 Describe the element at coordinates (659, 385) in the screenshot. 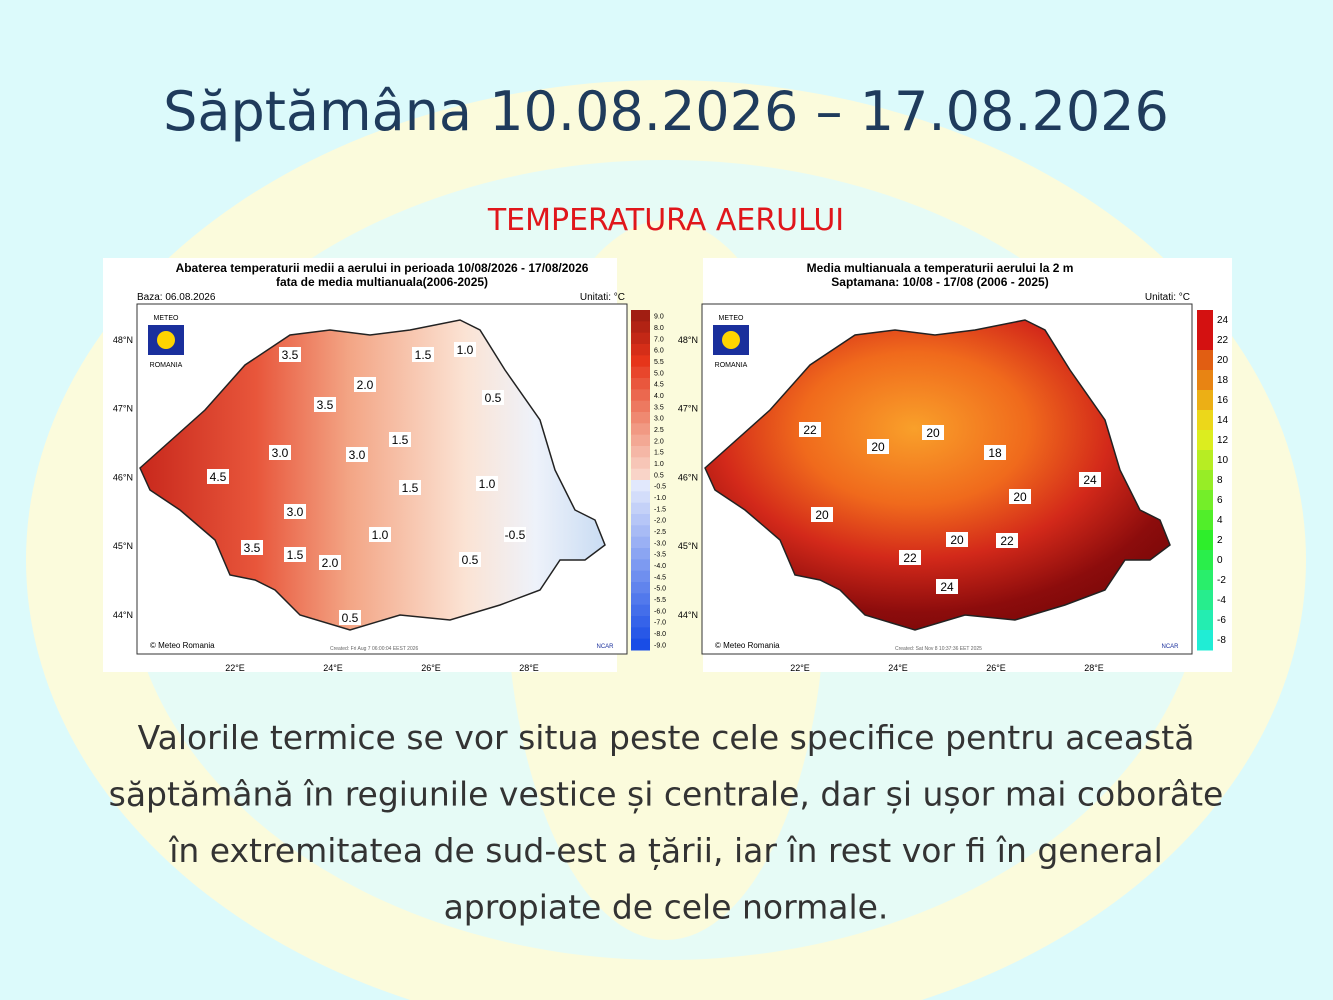

I see `colorbar-label: 4.5` at that location.